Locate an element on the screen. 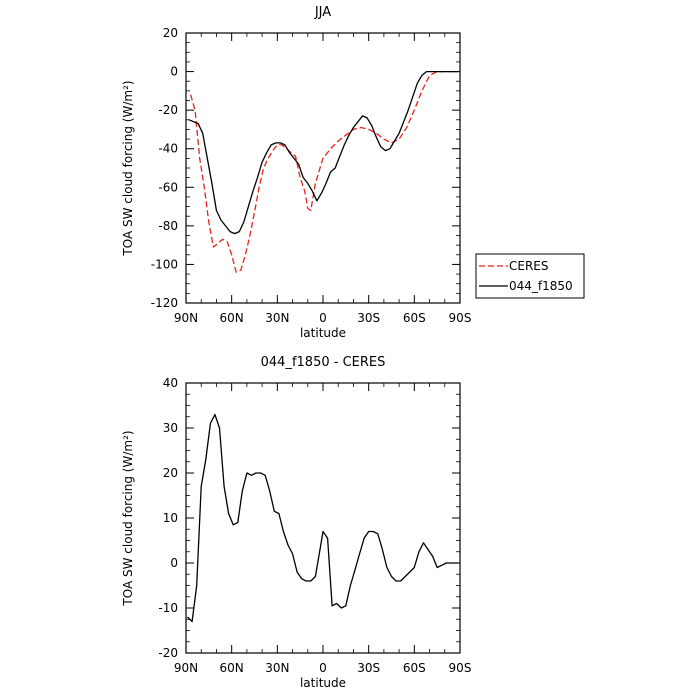  series-line-difference is located at coordinates (323, 518).